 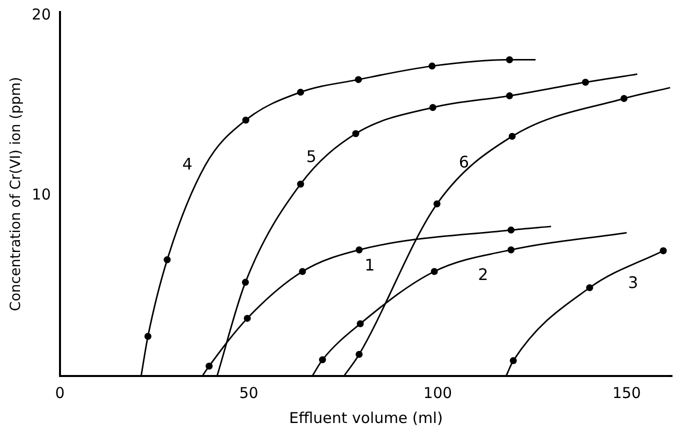 I want to click on annotation: 1, so click(x=369, y=265).